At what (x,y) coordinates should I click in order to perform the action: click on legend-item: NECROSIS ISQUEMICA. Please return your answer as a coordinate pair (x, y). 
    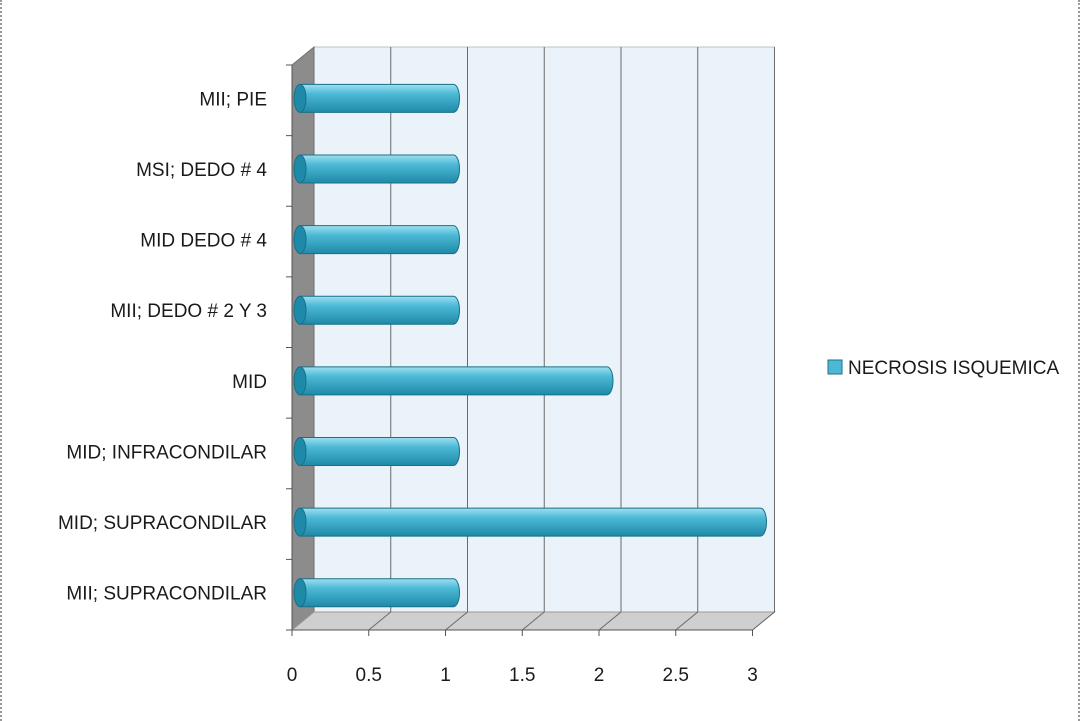
    Looking at the image, I should click on (943, 368).